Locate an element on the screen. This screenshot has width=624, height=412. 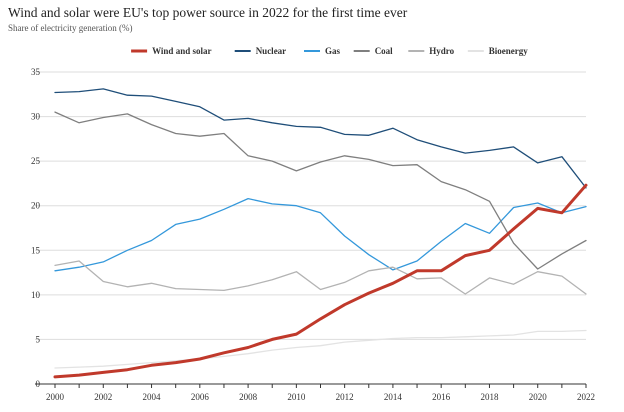
y-tick-label: 10 is located at coordinates (36, 295).